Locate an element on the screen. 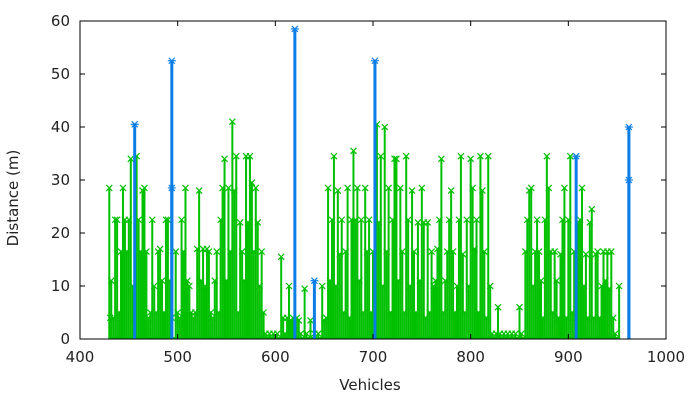 Image resolution: width=700 pixels, height=400 pixels. y-tick-label: 50 is located at coordinates (60, 74).